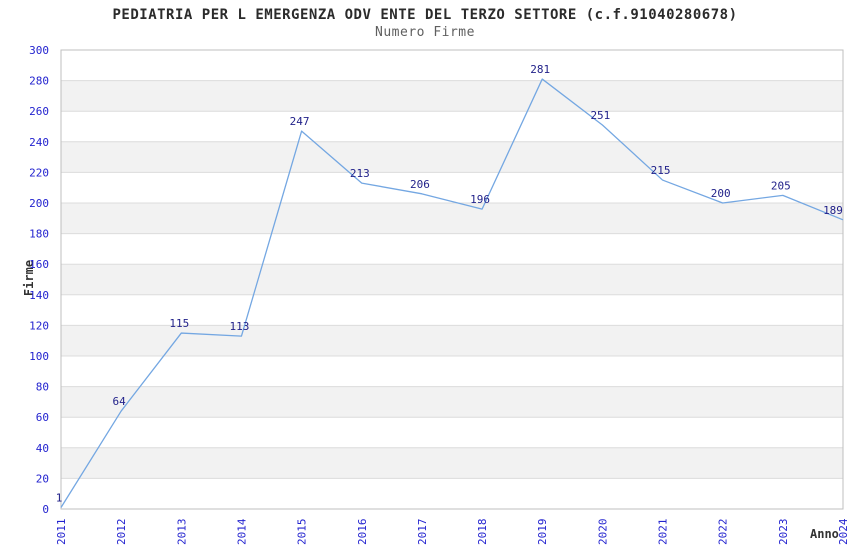 The width and height of the screenshot is (850, 550). What do you see at coordinates (181, 532) in the screenshot?
I see `x-tick-label: 2013` at bounding box center [181, 532].